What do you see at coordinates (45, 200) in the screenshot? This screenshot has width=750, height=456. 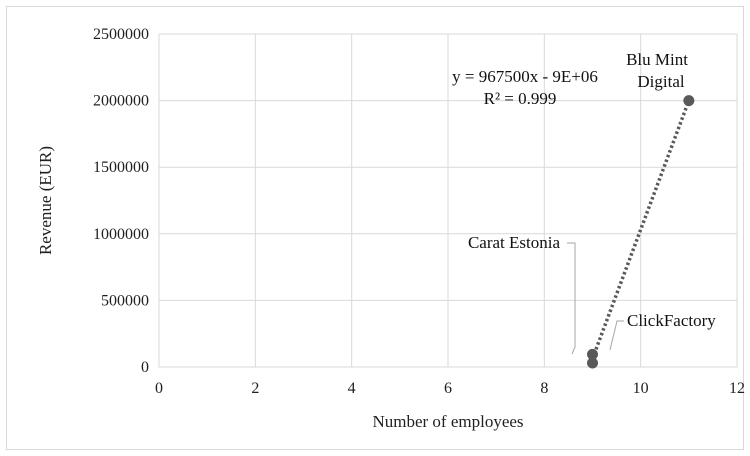 I see `y-axis-title: Revenue (EUR)` at bounding box center [45, 200].